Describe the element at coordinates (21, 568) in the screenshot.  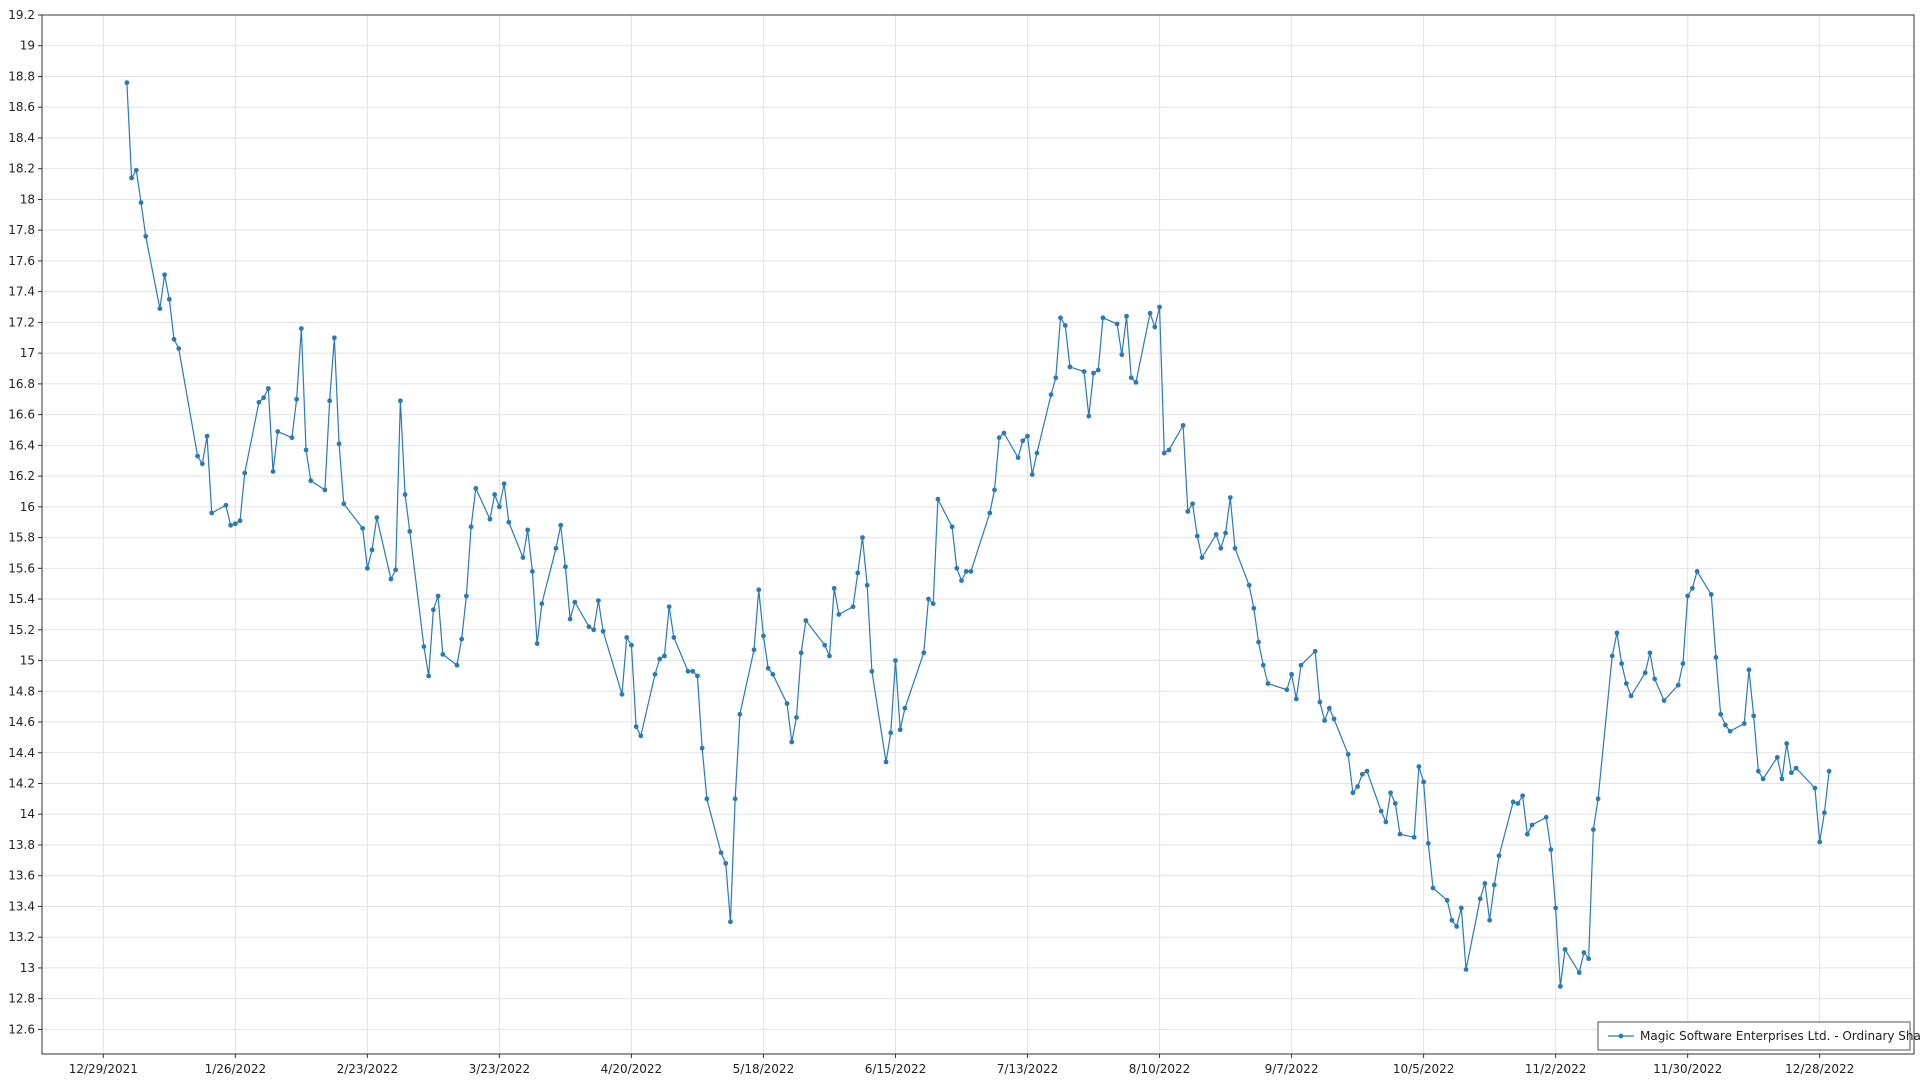
I see `y-tick-label: 15.6` at that location.